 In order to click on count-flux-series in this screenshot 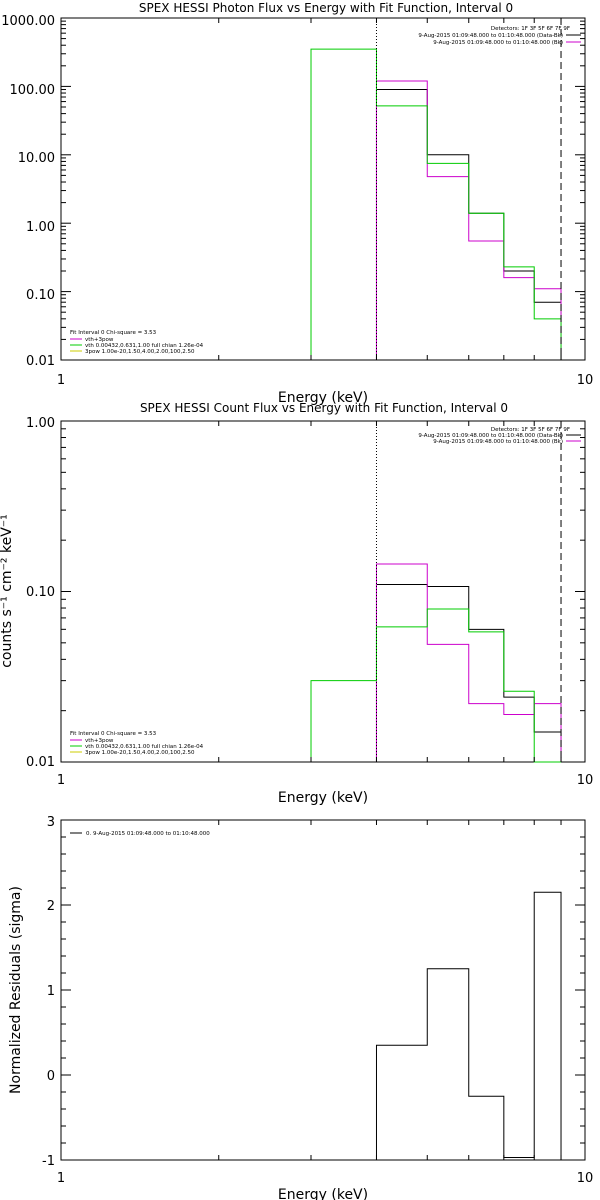, I will do `click(436, 663)`.